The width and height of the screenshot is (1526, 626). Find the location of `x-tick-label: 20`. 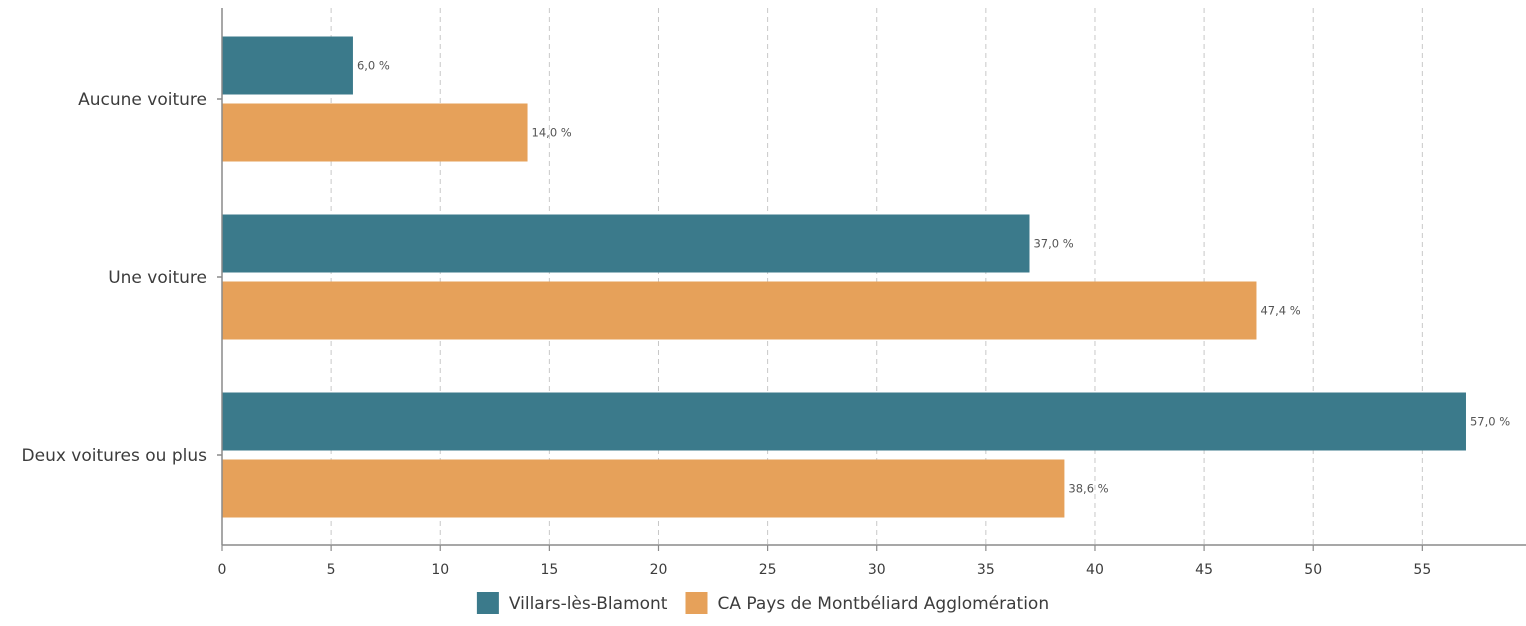

x-tick-label: 20 is located at coordinates (659, 570).